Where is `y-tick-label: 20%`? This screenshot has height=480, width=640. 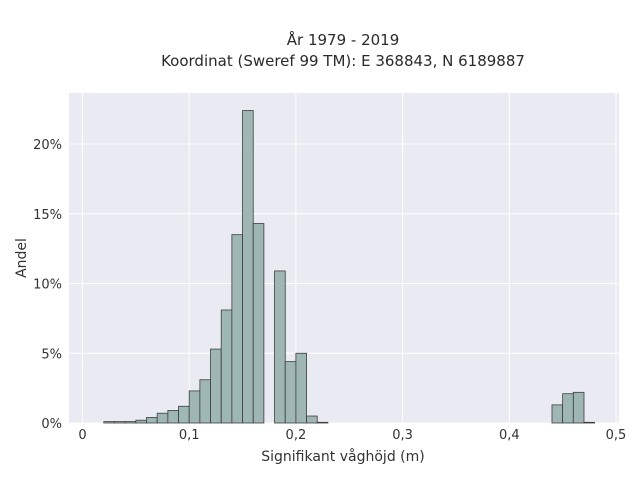
y-tick-label: 20% is located at coordinates (47, 145).